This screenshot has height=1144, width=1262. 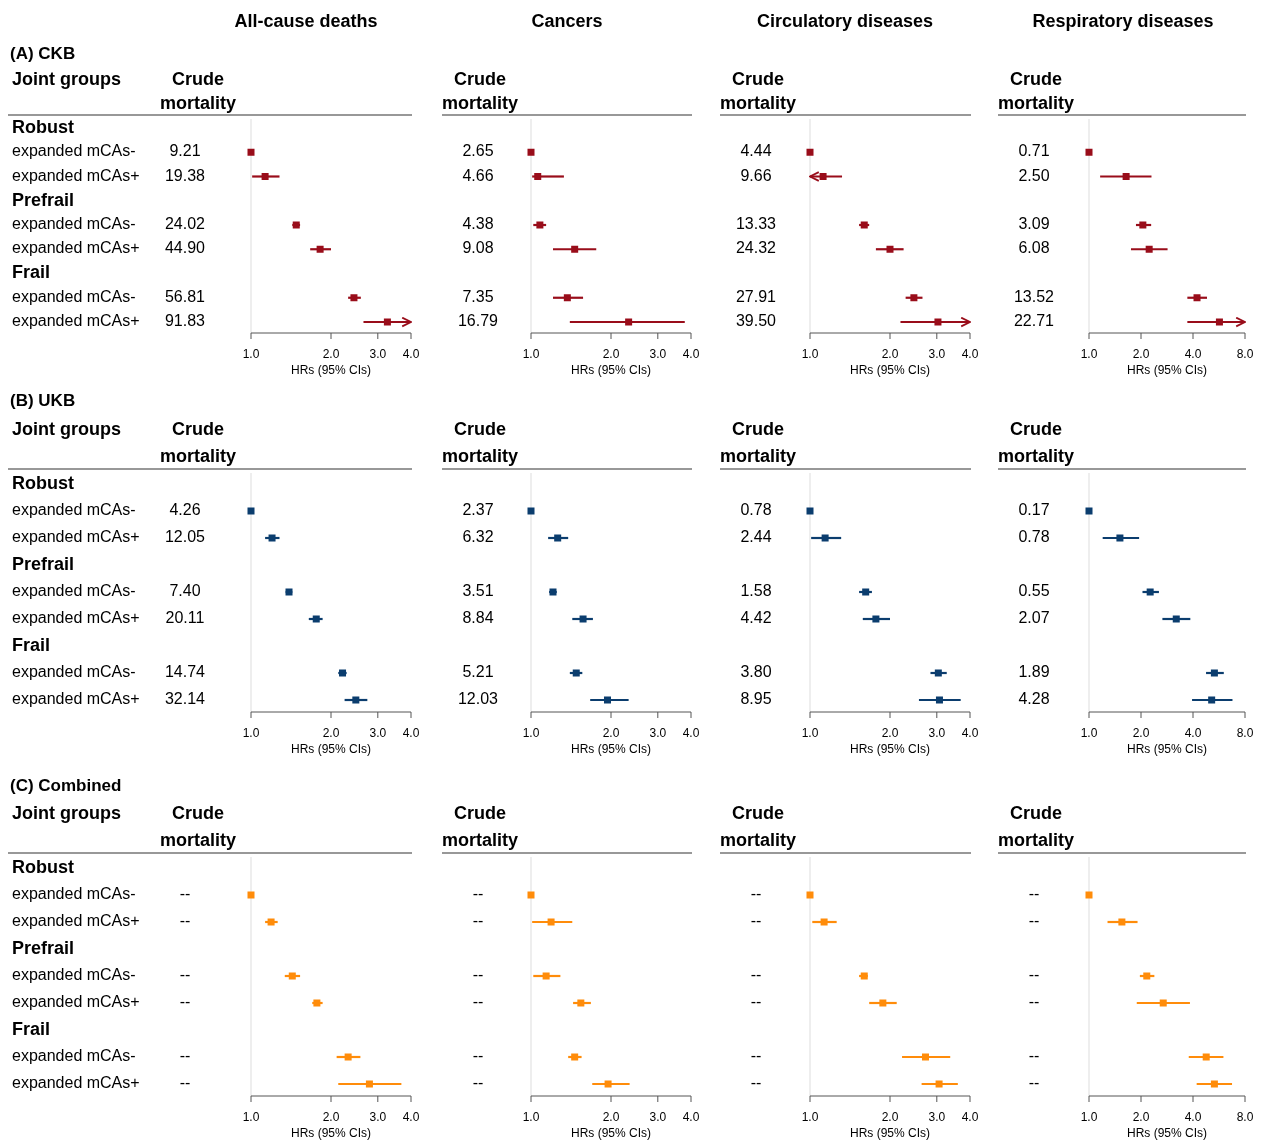 What do you see at coordinates (66, 428) in the screenshot?
I see `y2-axis-title: Joint groups` at bounding box center [66, 428].